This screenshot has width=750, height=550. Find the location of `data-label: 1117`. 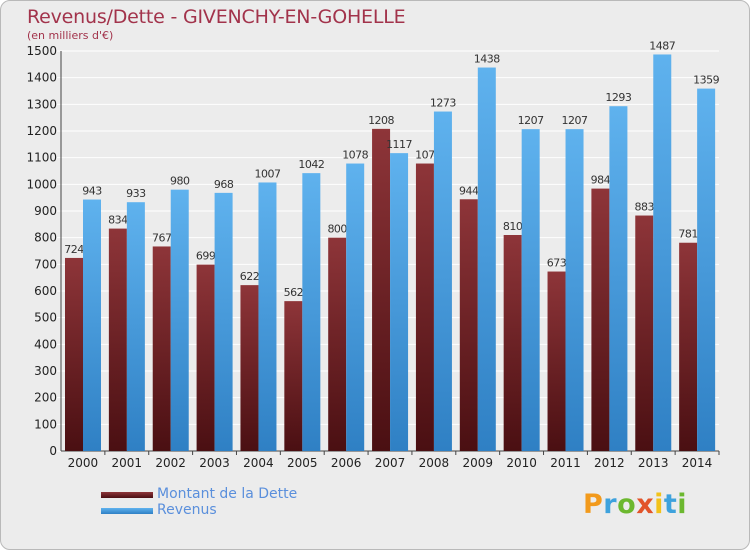

data-label: 1117 is located at coordinates (399, 144).